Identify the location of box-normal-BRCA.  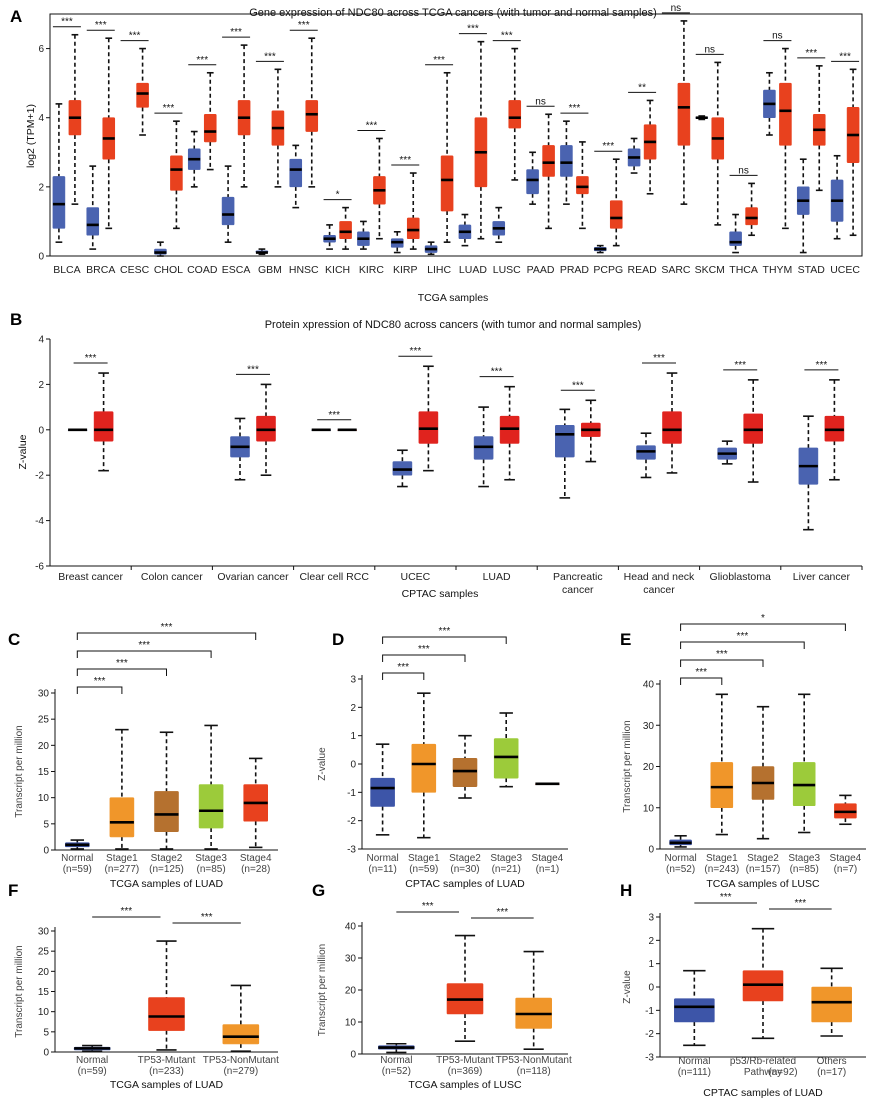
(93, 207).